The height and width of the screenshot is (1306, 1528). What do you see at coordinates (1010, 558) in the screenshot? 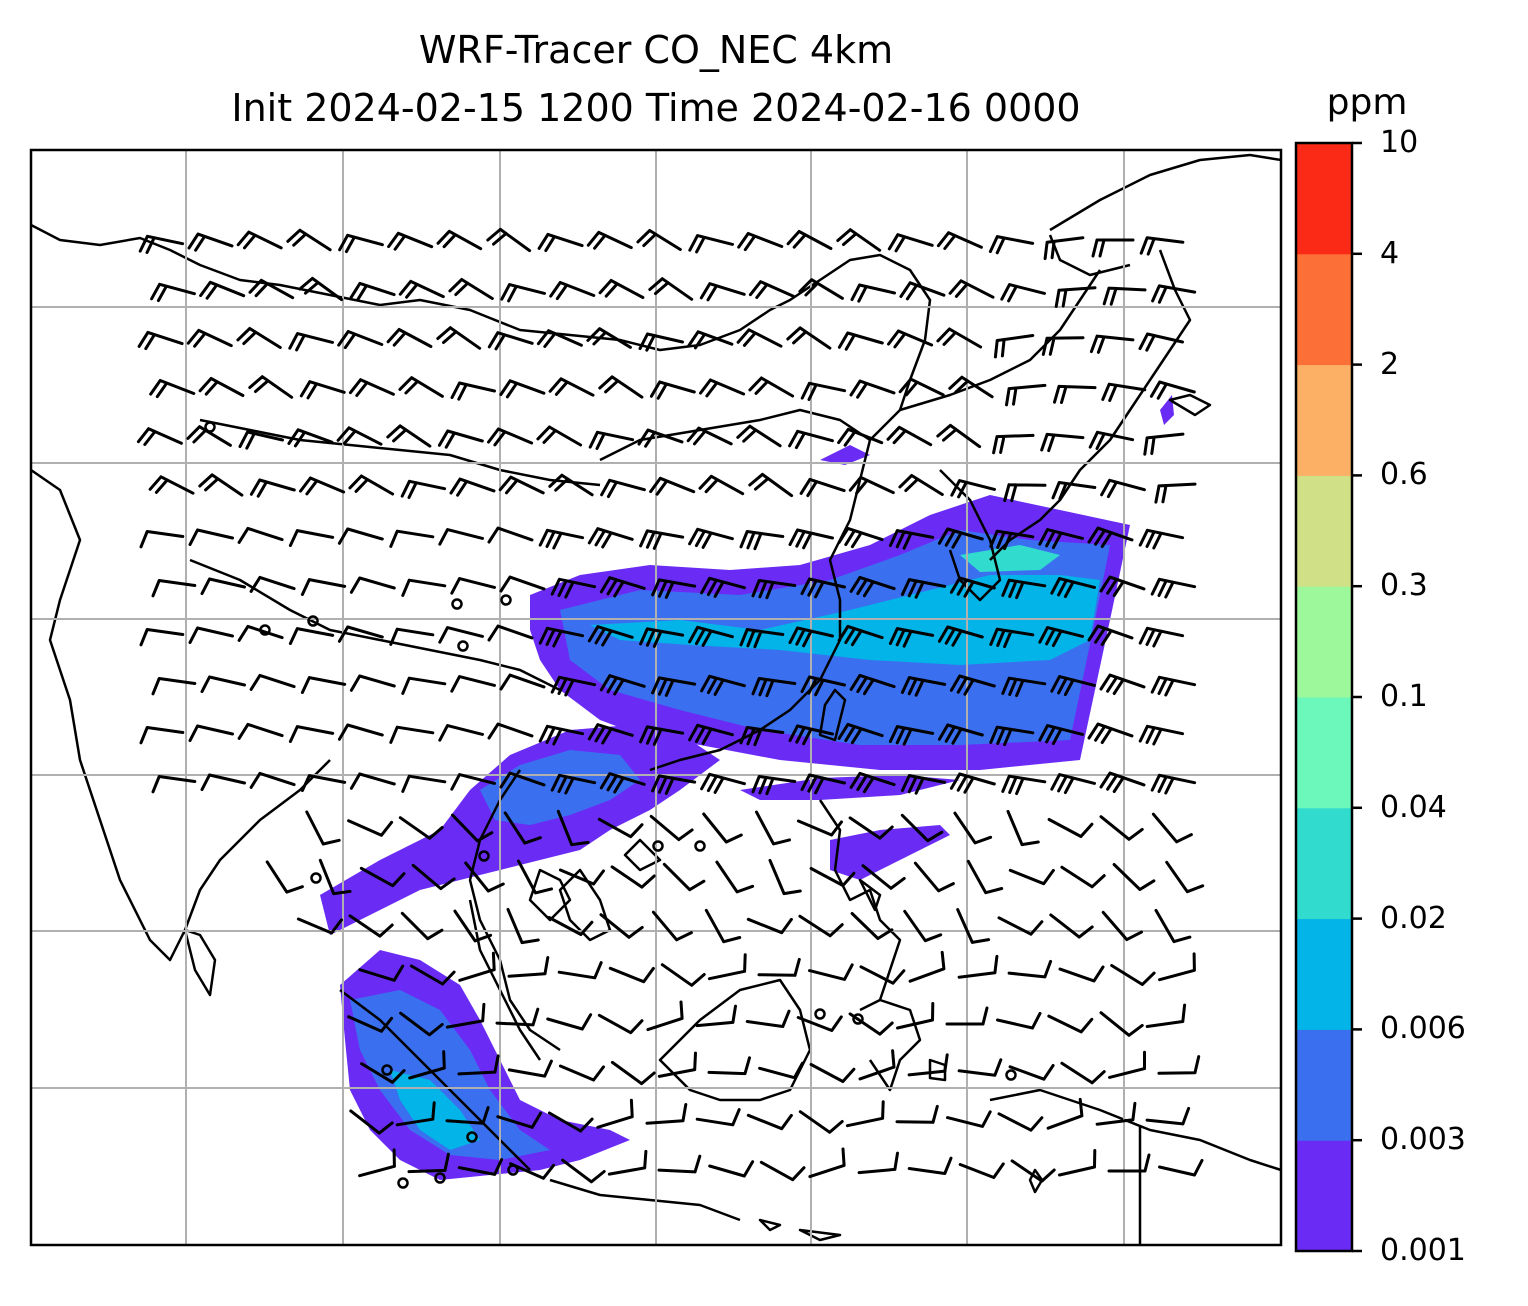
I see `tracer-plume-east-asia-streak` at bounding box center [1010, 558].